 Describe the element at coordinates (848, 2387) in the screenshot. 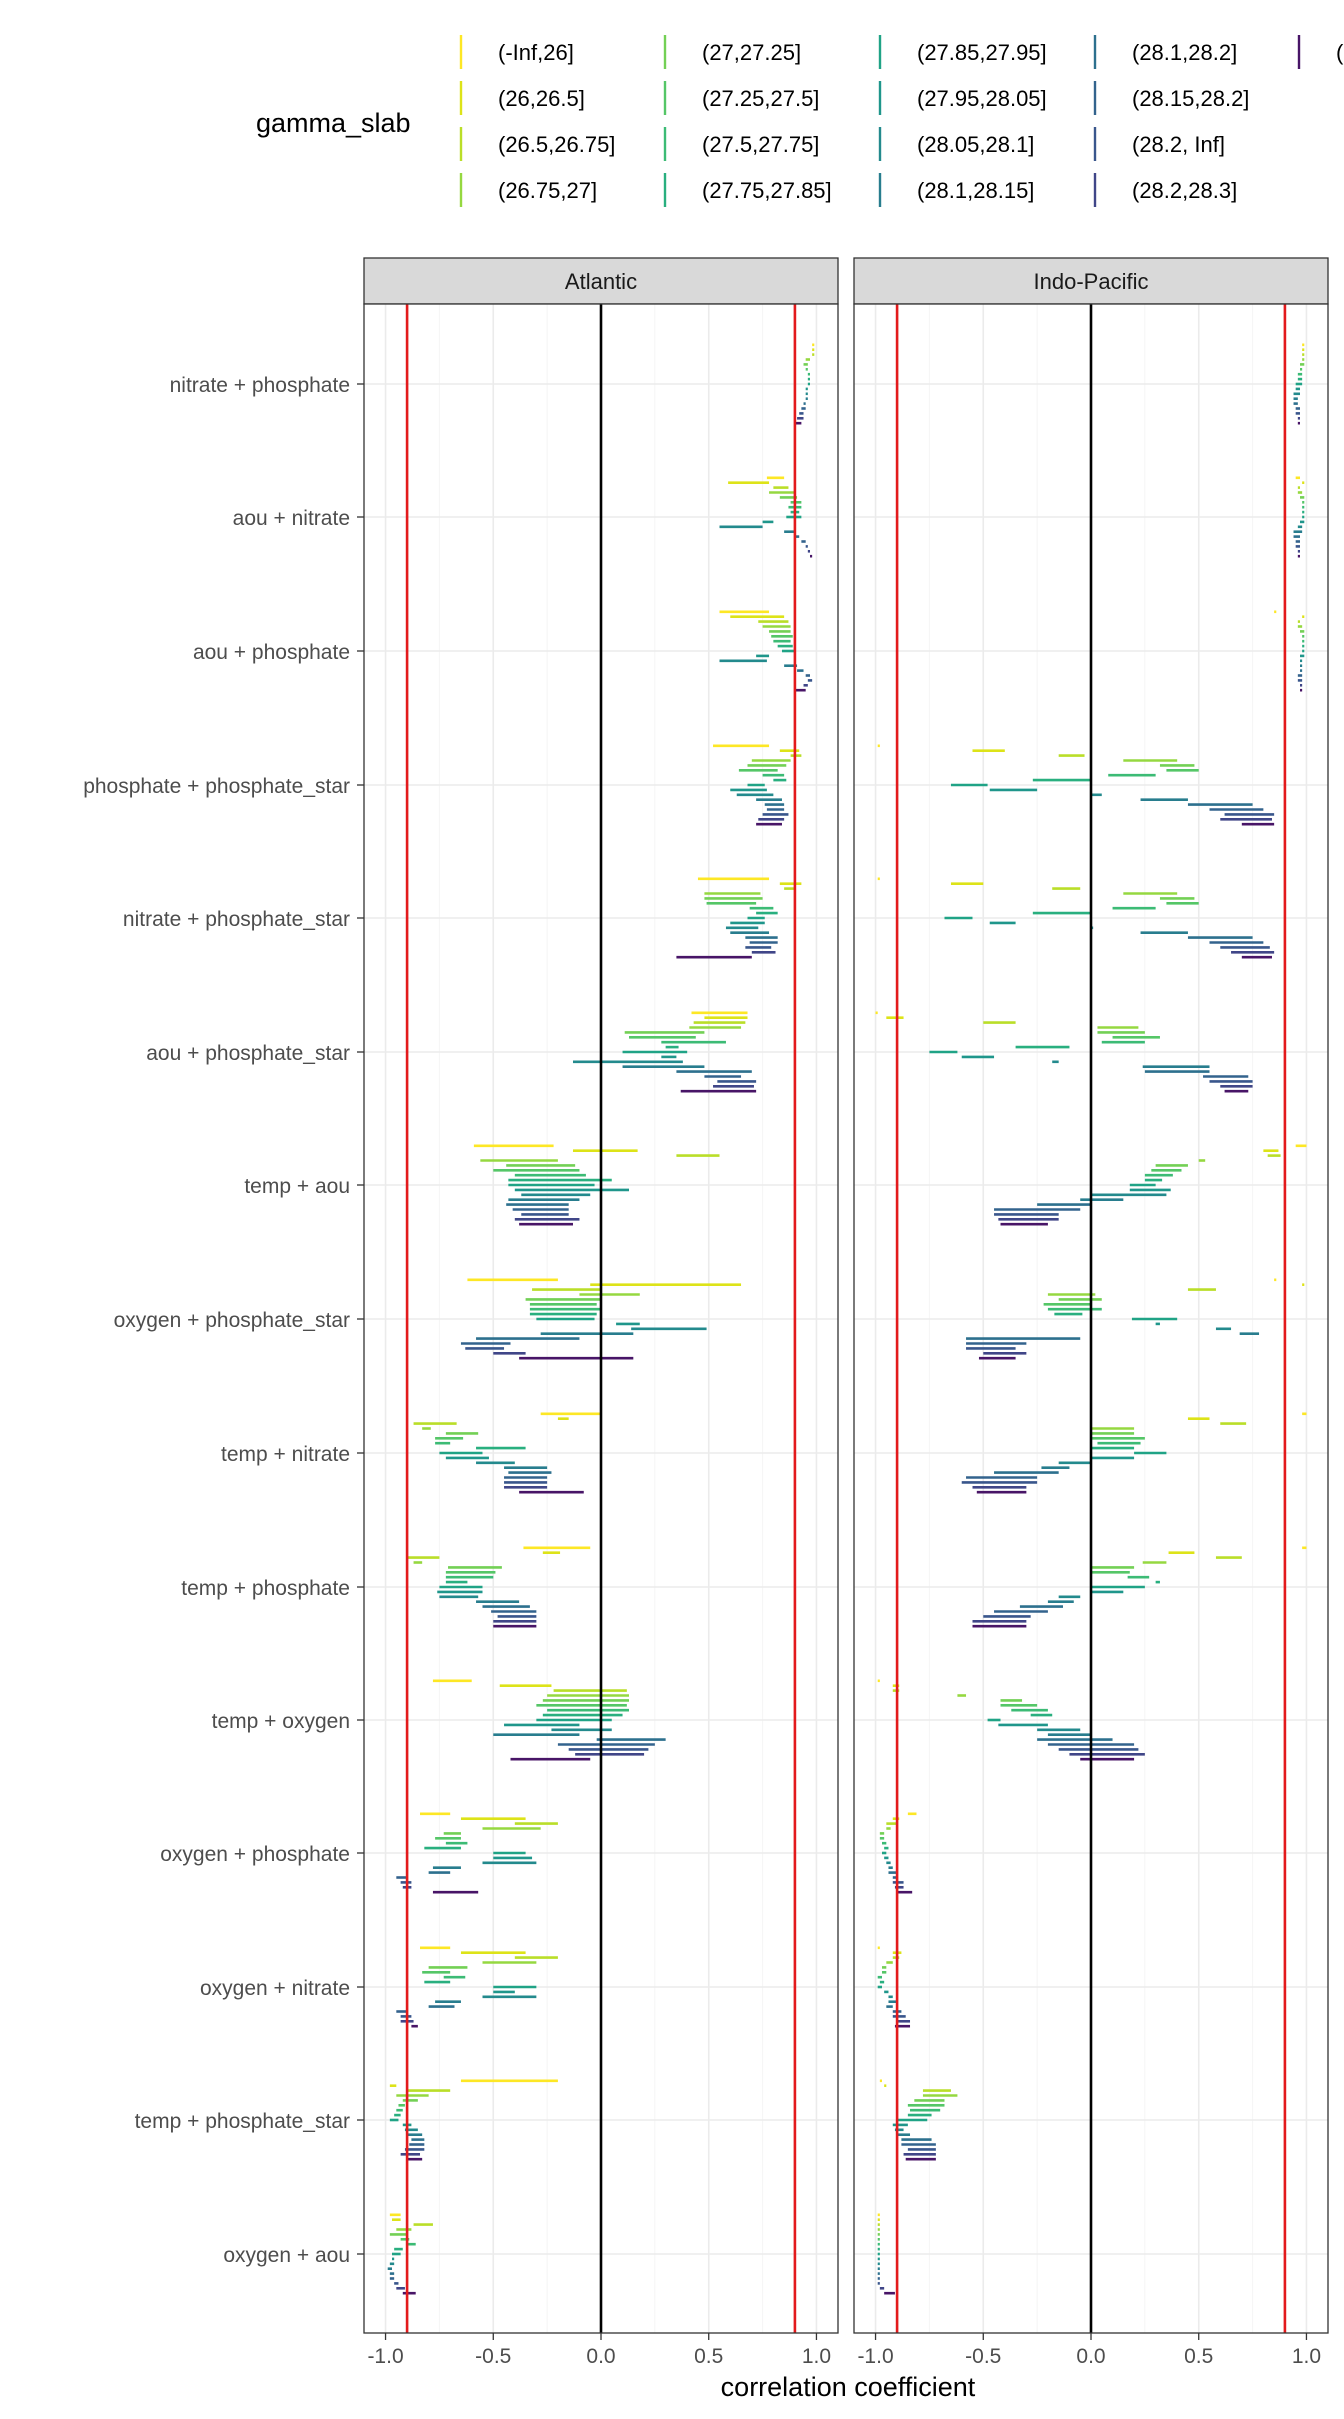

I see `x-axis-title: correlation coefficient` at that location.